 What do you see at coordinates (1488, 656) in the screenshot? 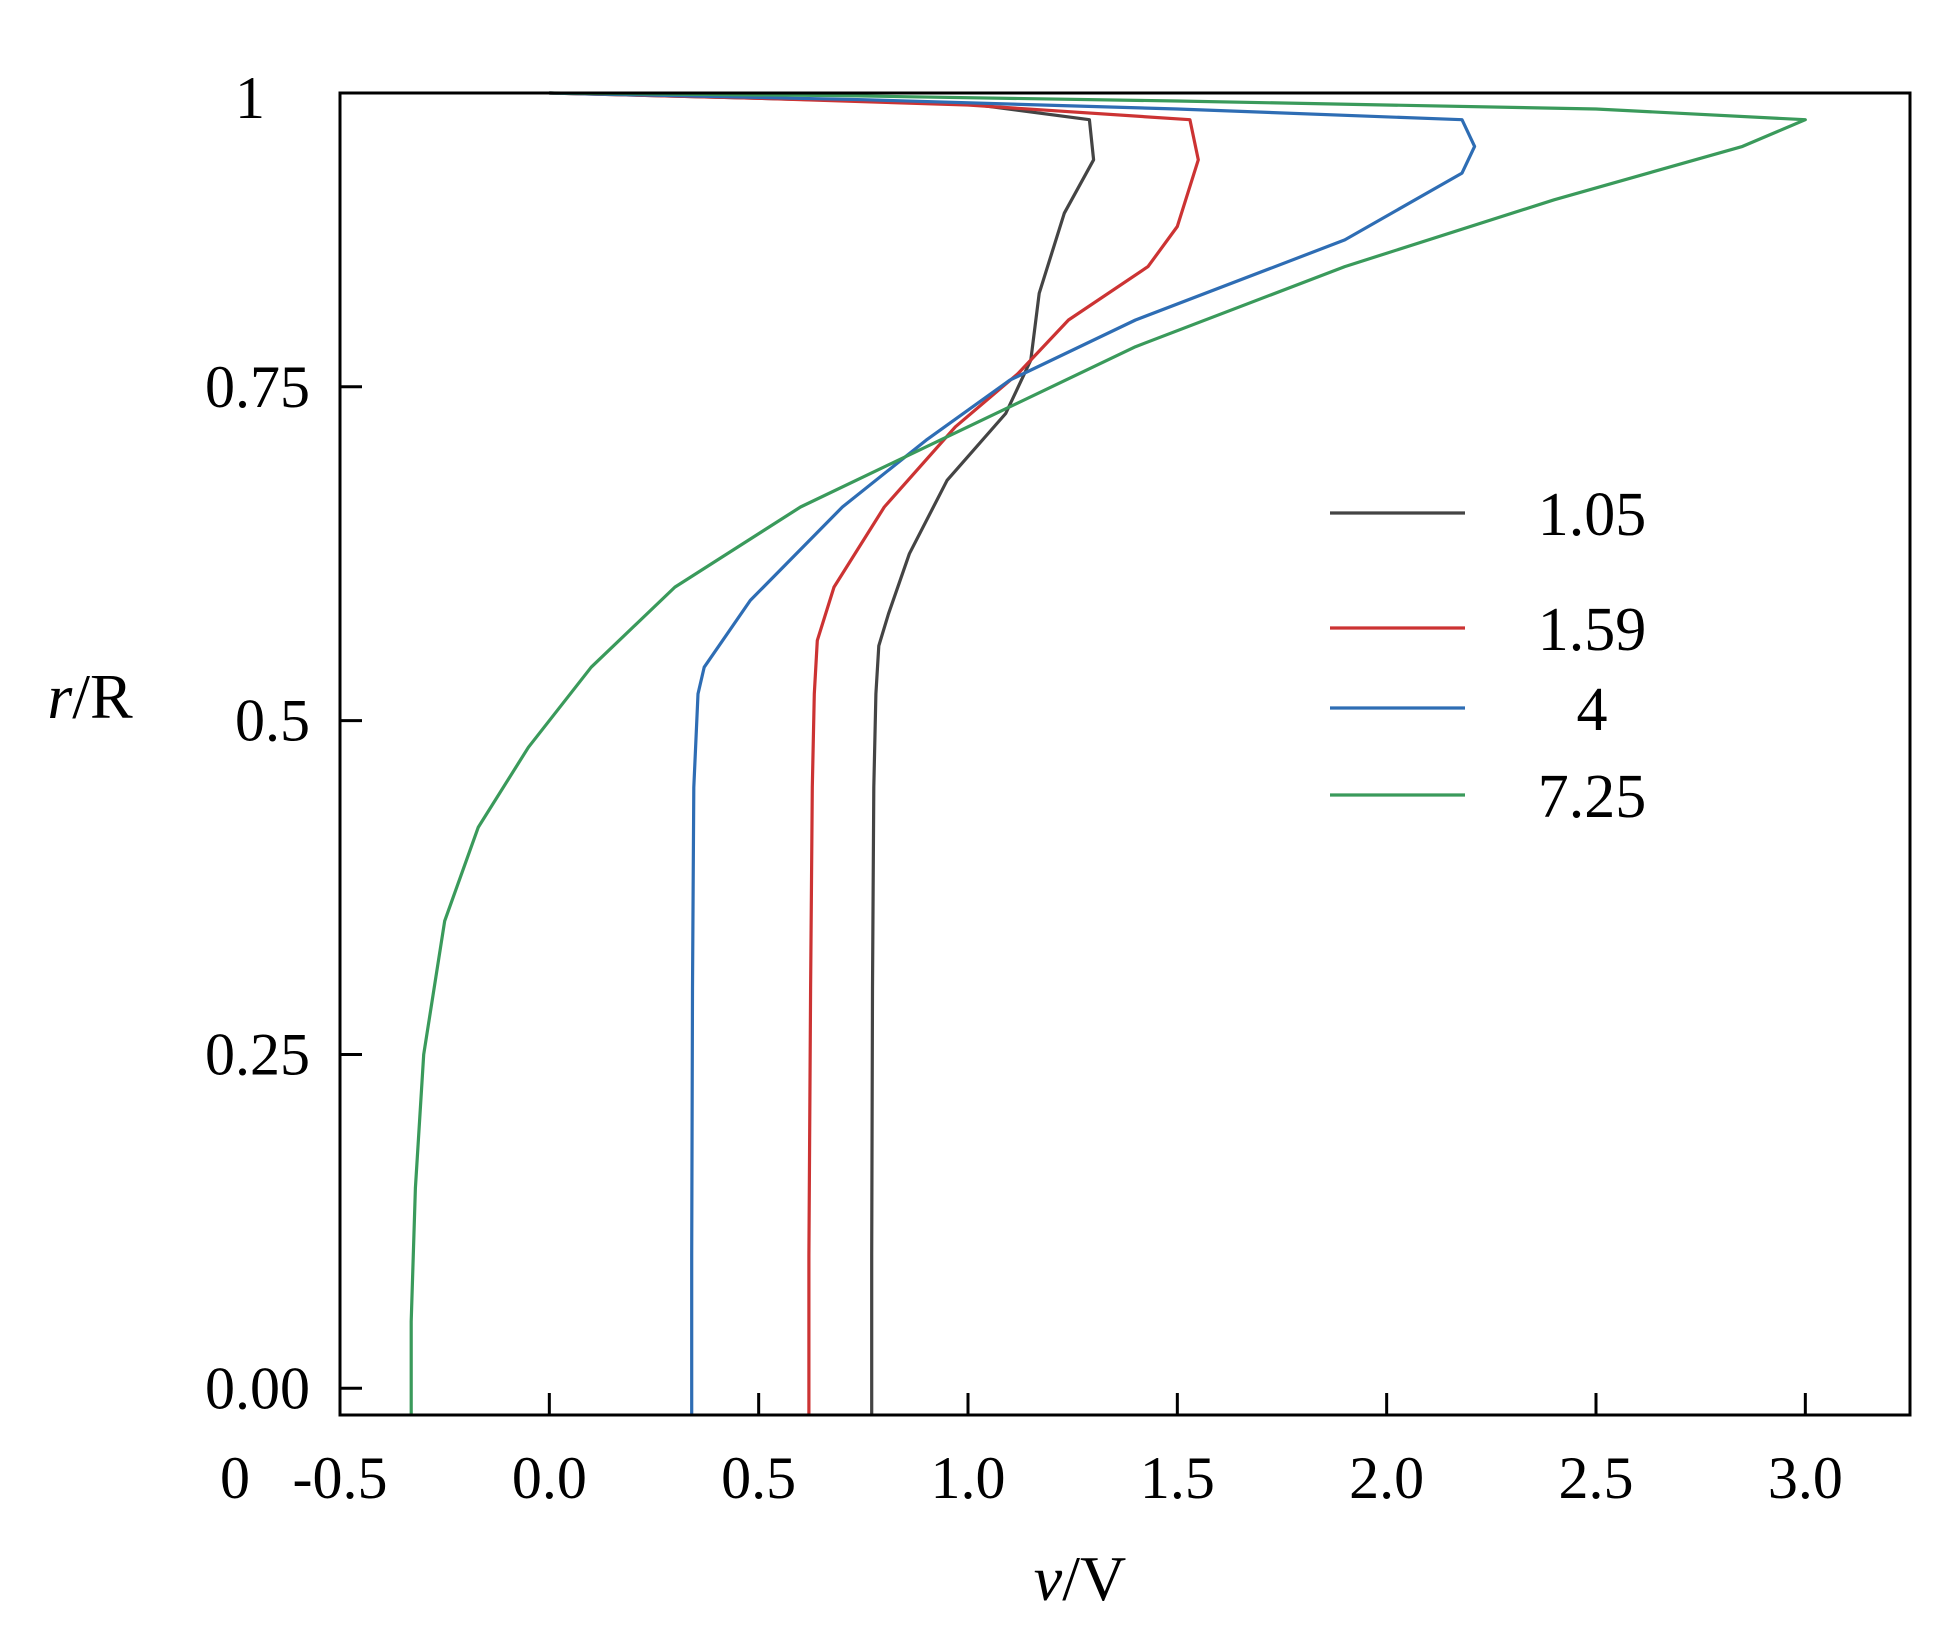
I see `legend: 1.05 1.59 4 7.25` at bounding box center [1488, 656].